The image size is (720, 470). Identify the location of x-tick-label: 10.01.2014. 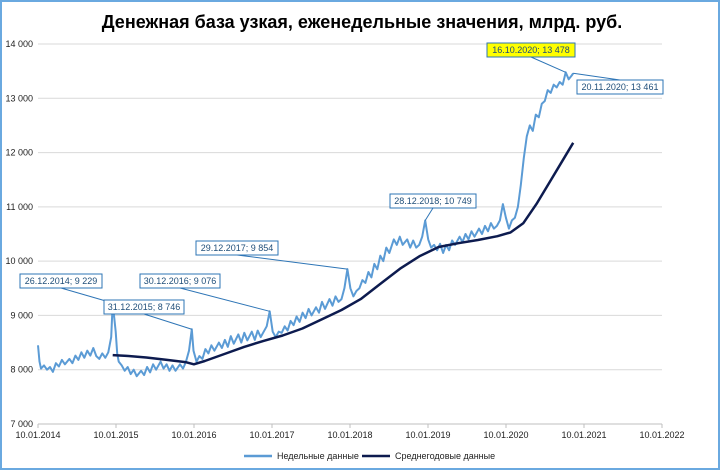
(37, 435).